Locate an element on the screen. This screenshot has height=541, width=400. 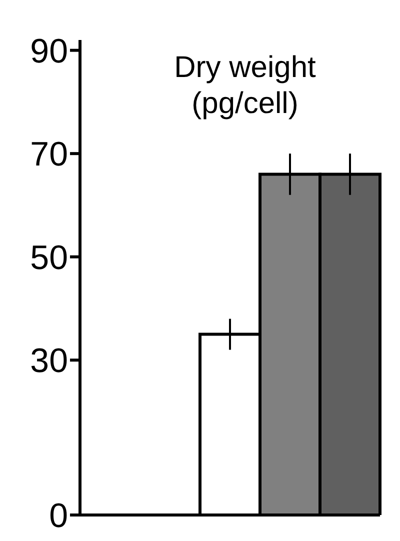
y-tick-label: 30 is located at coordinates (49, 361).